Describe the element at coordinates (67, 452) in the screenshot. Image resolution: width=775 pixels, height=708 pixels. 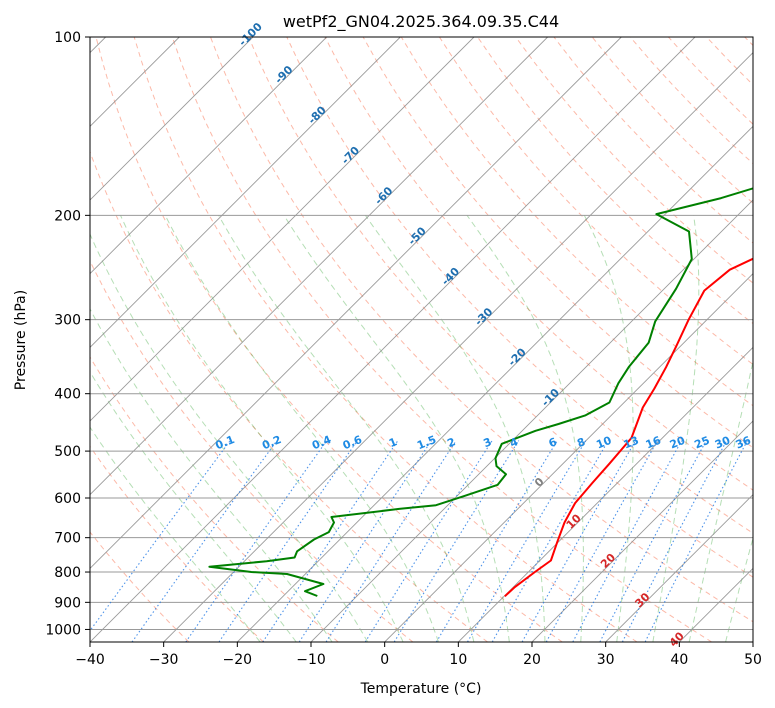
I see `y-tick-label: 500` at that location.